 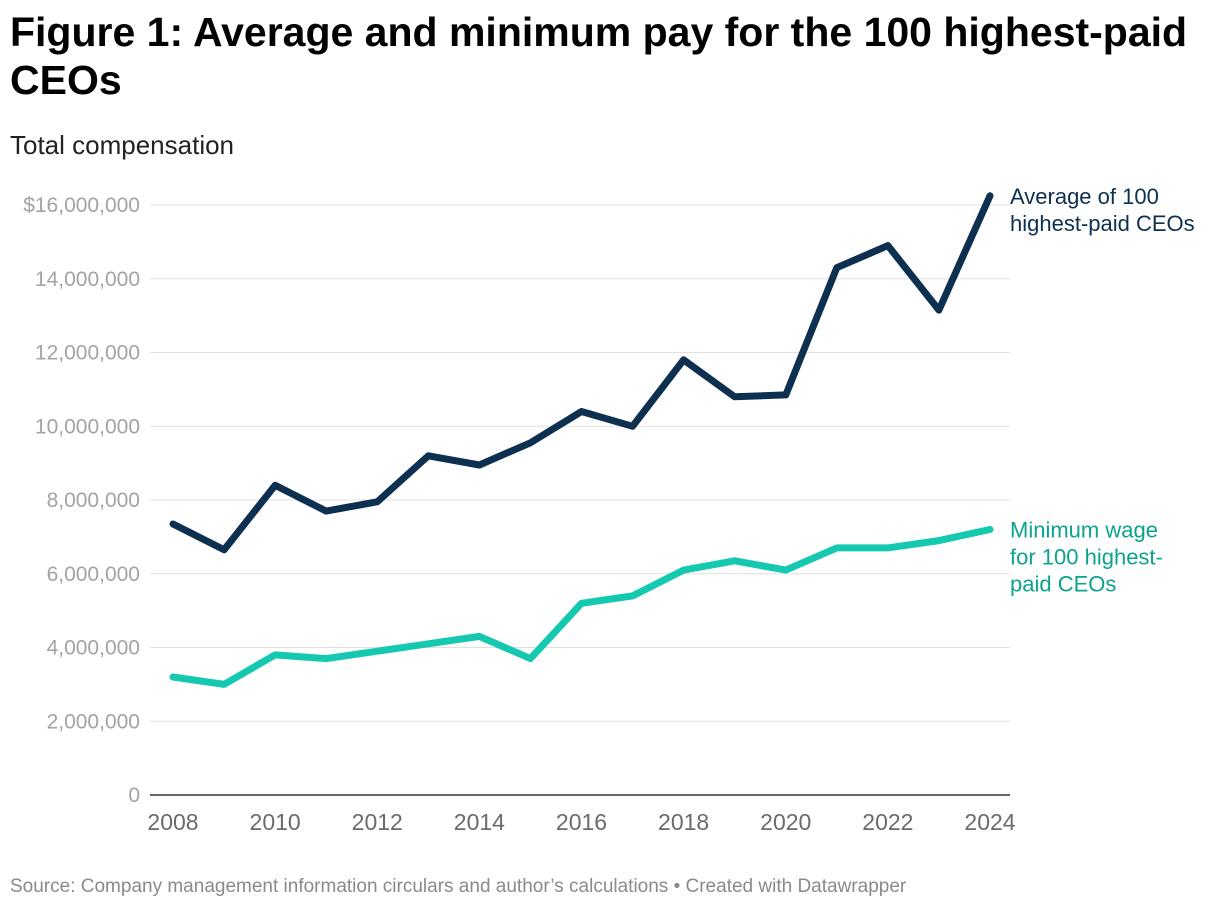 What do you see at coordinates (87, 279) in the screenshot?
I see `y-tick-label: 14,000,000` at bounding box center [87, 279].